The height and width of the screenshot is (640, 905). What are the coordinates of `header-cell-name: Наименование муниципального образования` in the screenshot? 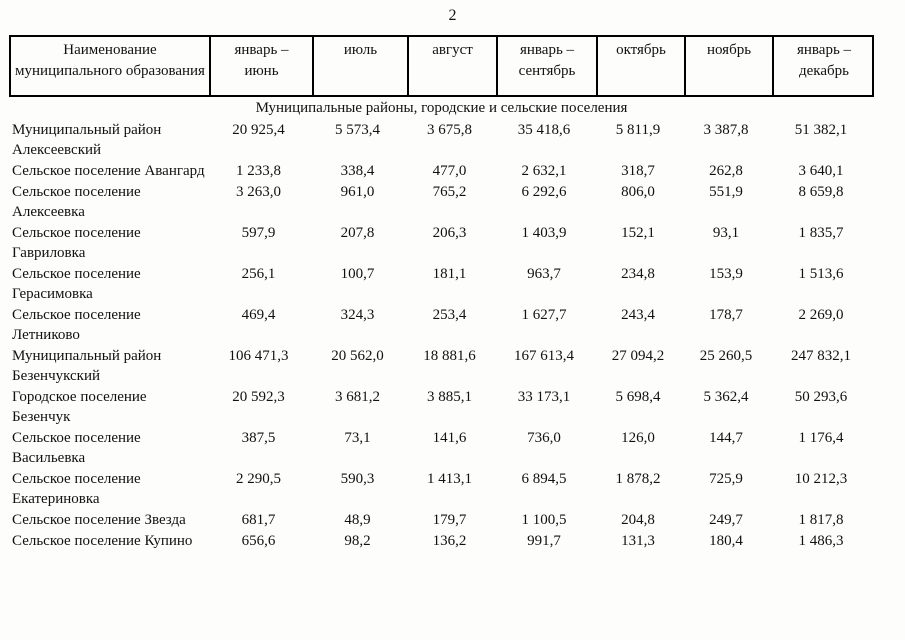 It's located at (110, 60).